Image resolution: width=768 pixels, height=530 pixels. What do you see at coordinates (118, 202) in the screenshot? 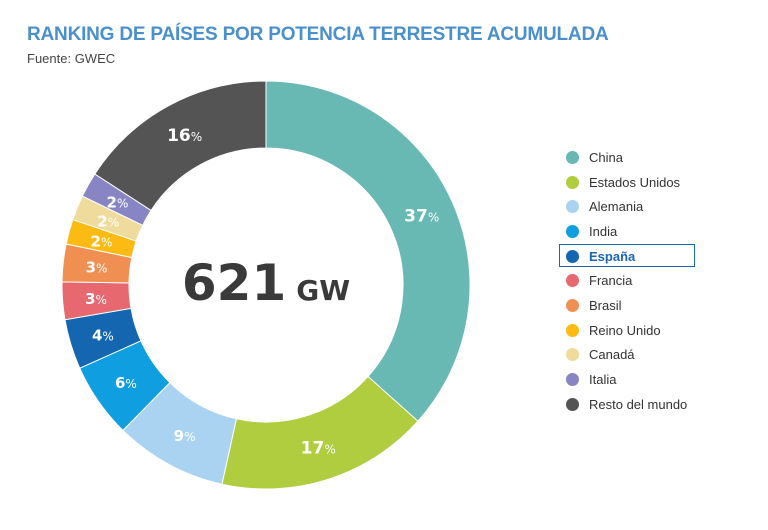
I see `slice-label-italia: 2%` at bounding box center [118, 202].